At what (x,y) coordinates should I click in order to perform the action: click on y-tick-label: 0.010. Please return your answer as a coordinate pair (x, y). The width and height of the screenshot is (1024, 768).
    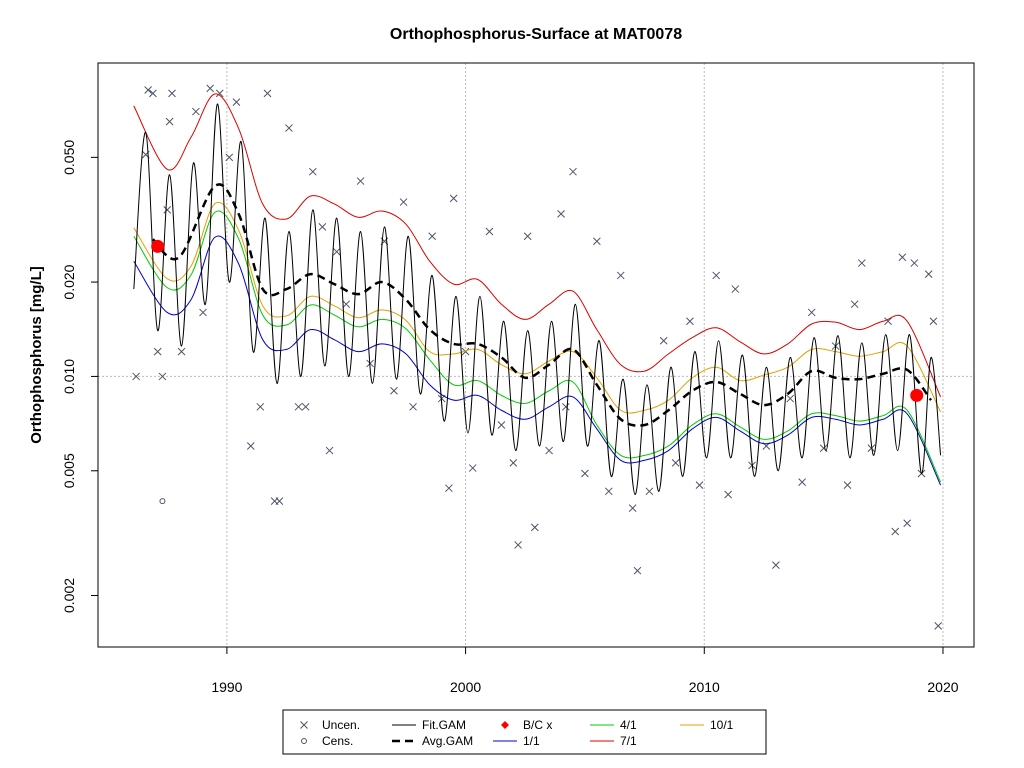
    Looking at the image, I should click on (69, 376).